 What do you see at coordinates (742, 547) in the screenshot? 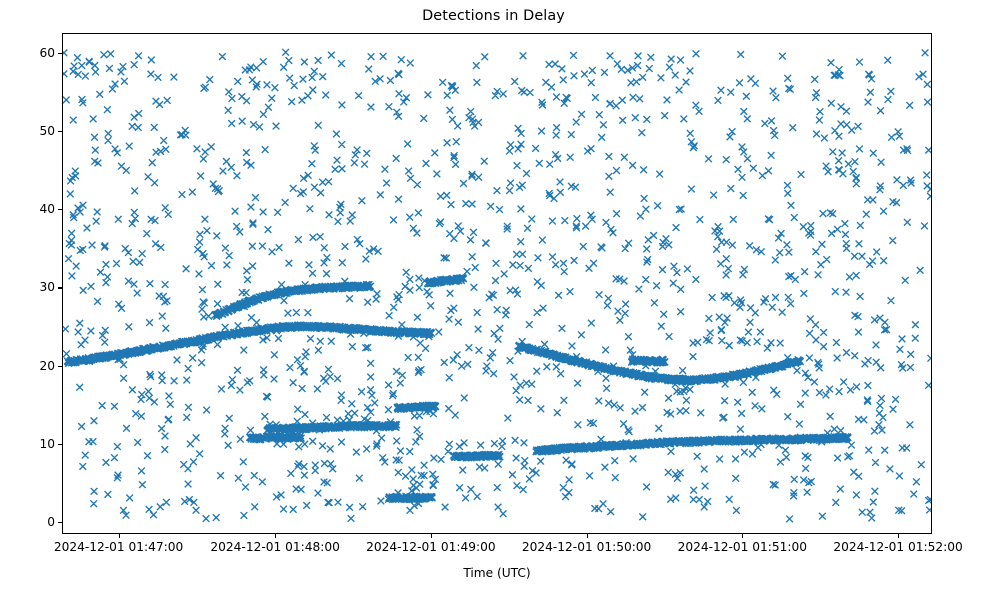
I see `x-tick-label: 2024-12-01 01:51:00` at bounding box center [742, 547].